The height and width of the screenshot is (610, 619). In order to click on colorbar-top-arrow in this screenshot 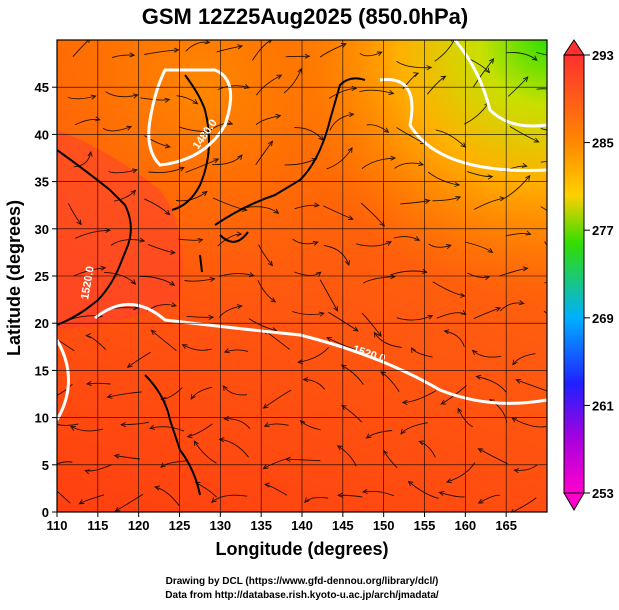, I will do `click(574, 47)`.